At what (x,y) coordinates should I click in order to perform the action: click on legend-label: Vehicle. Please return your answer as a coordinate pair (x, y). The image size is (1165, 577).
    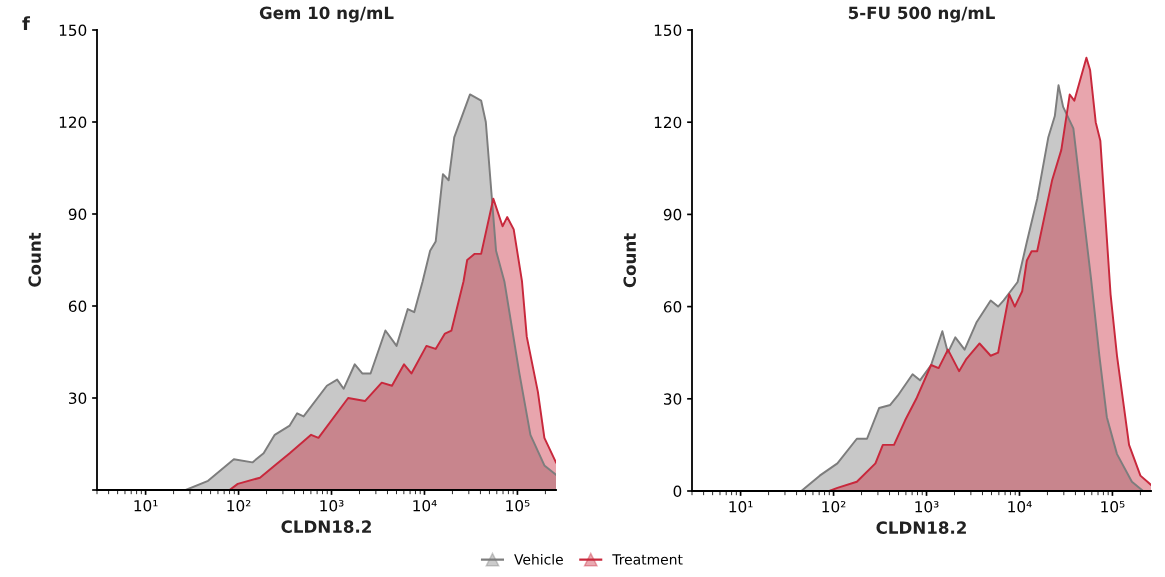
    Looking at the image, I should click on (538, 559).